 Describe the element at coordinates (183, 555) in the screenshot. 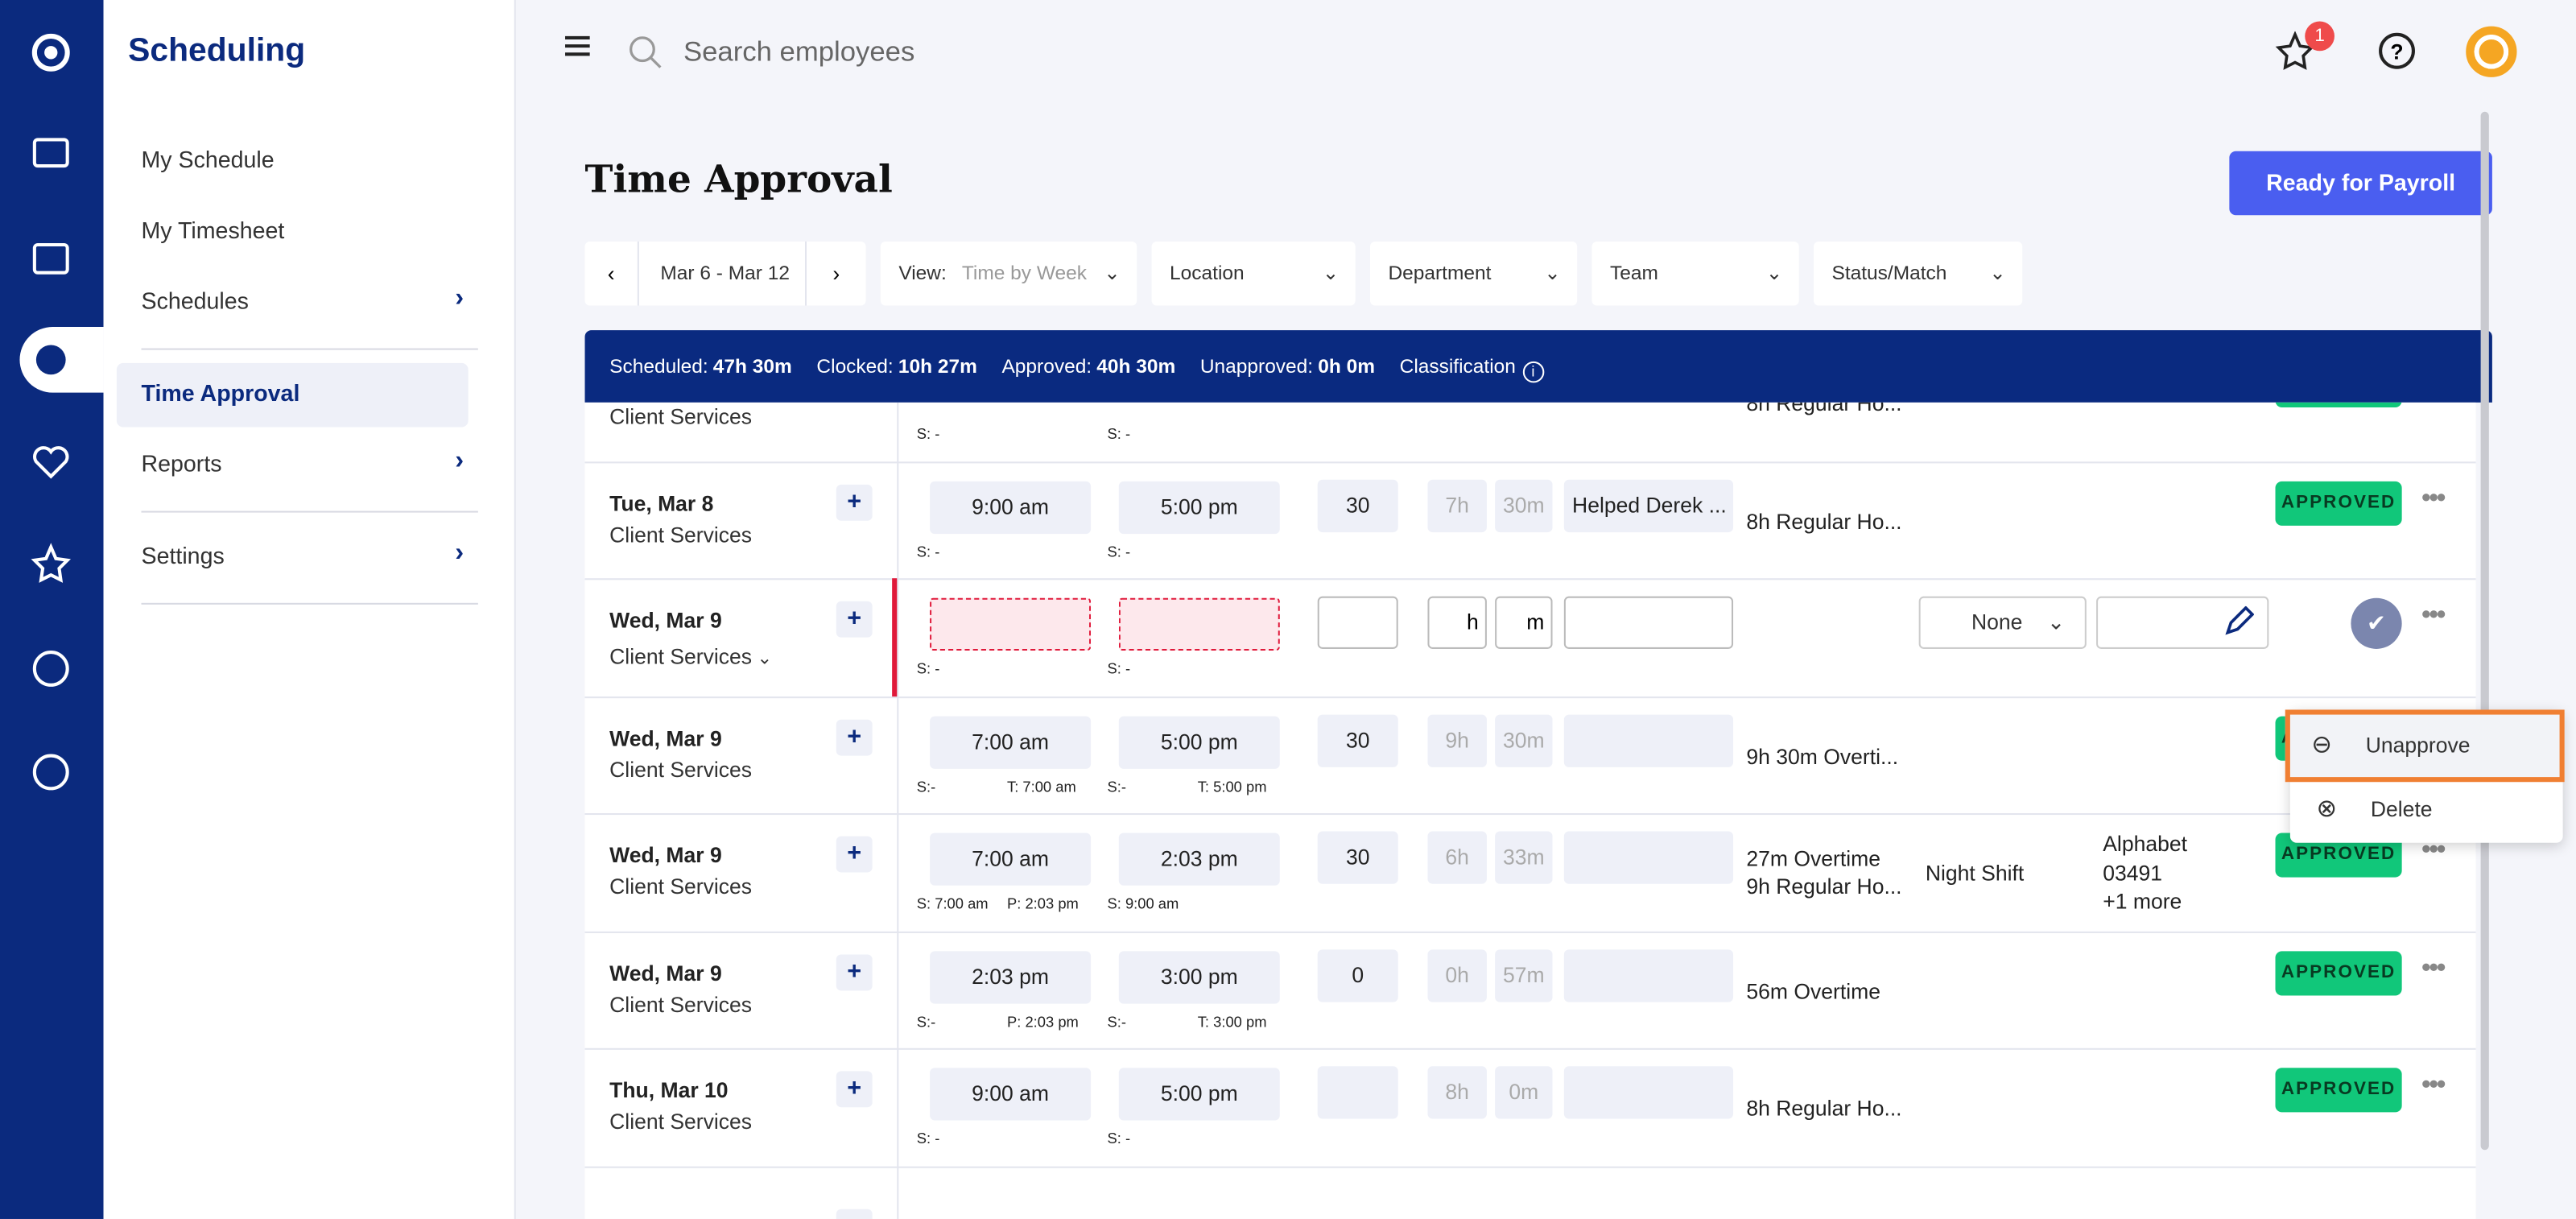

I see `nav-item: Settings` at that location.